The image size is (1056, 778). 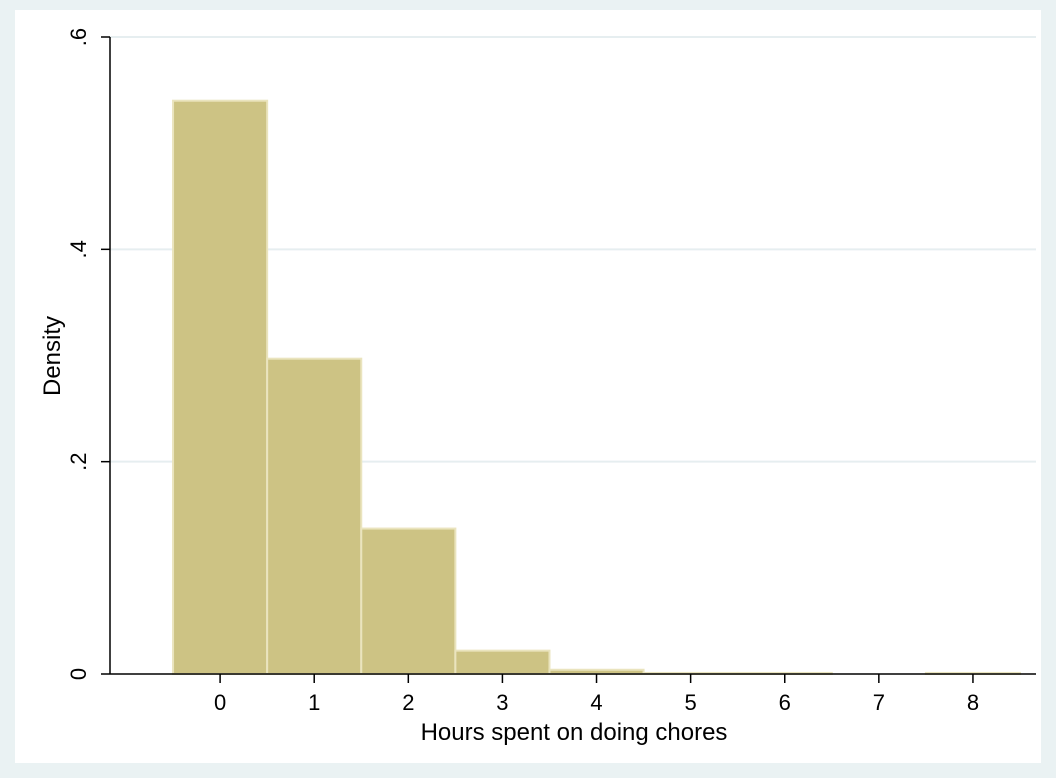 What do you see at coordinates (574, 732) in the screenshot?
I see `x-axis-title: Hours spent on doing chores` at bounding box center [574, 732].